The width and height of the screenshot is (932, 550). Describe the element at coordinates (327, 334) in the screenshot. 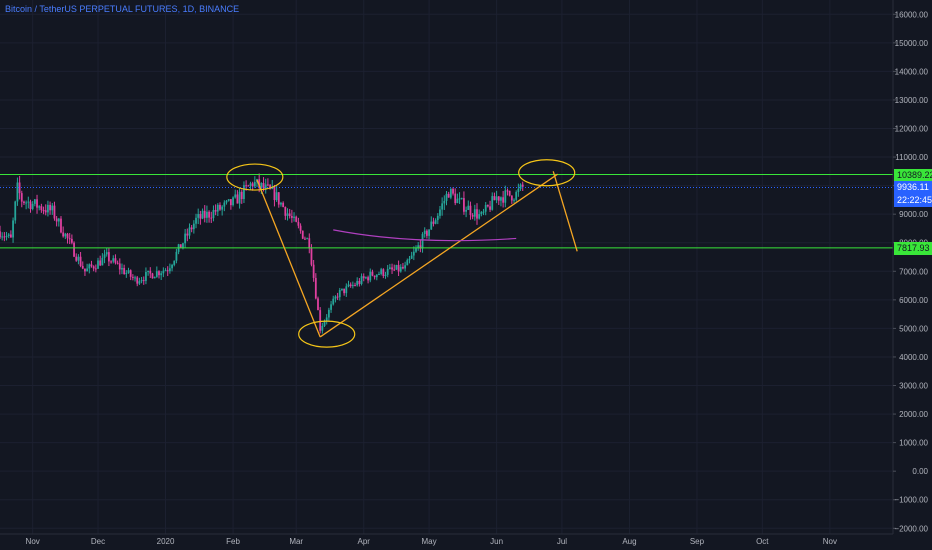

I see `highlight-ellipse` at that location.